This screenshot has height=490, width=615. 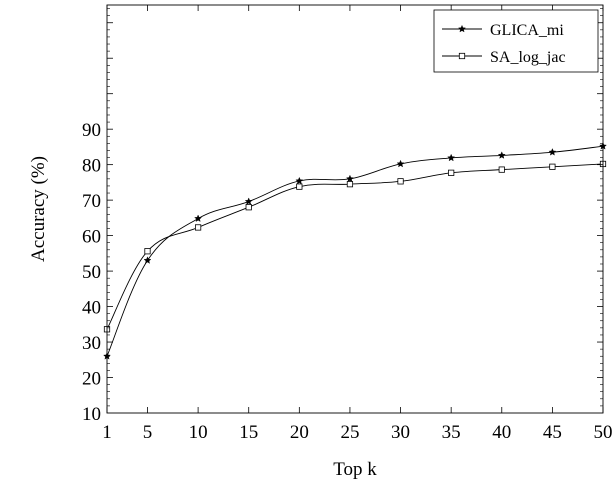 I want to click on x-tick-label: 25, so click(x=349, y=432).